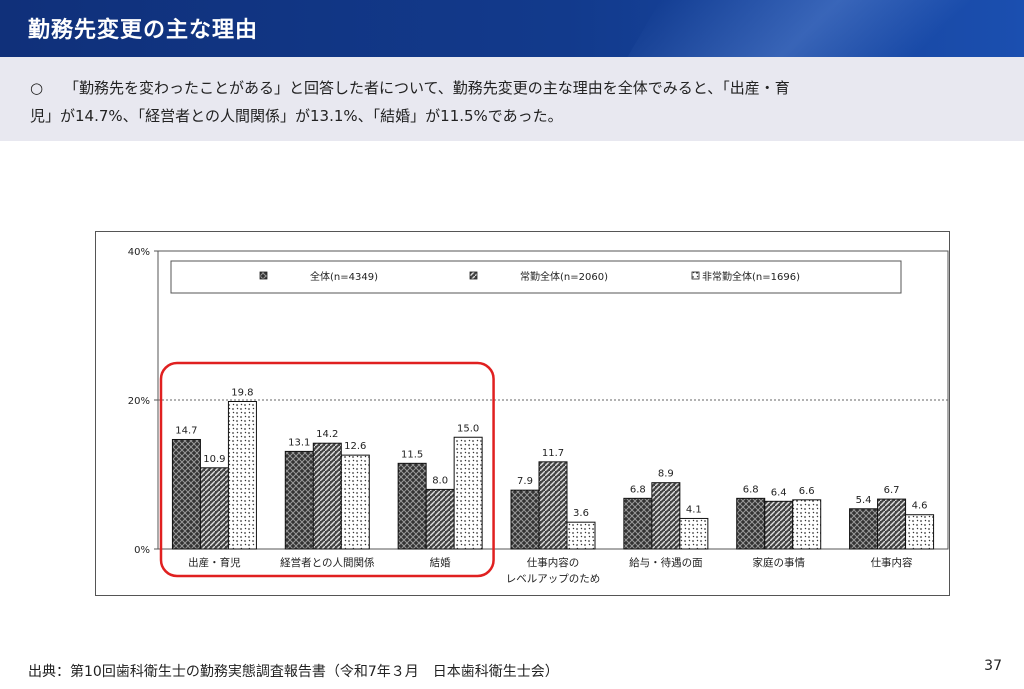  I want to click on x-category-label: 経営者との人間関係, so click(327, 562).